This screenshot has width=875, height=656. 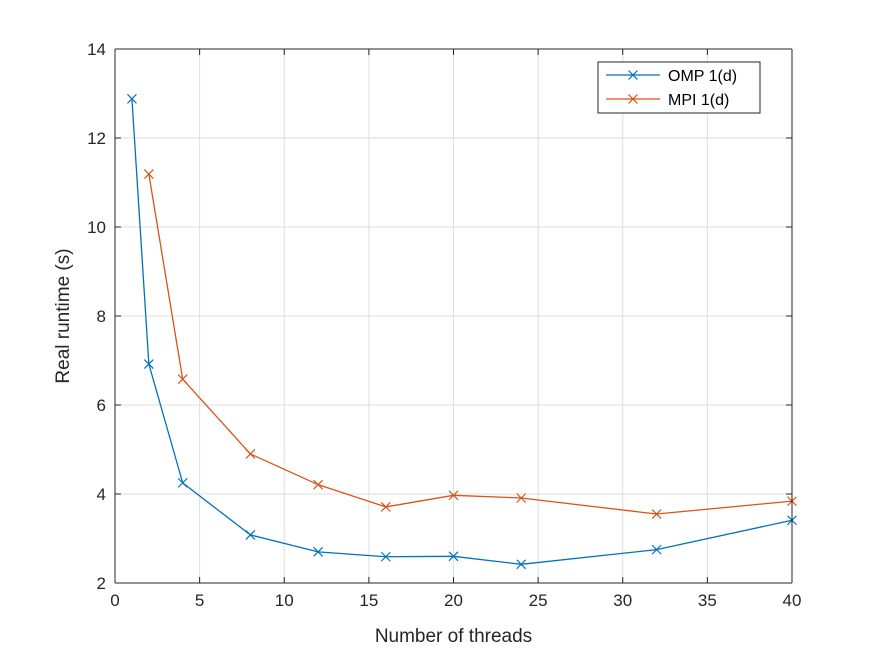 I want to click on x-tick-label: 35, so click(x=707, y=600).